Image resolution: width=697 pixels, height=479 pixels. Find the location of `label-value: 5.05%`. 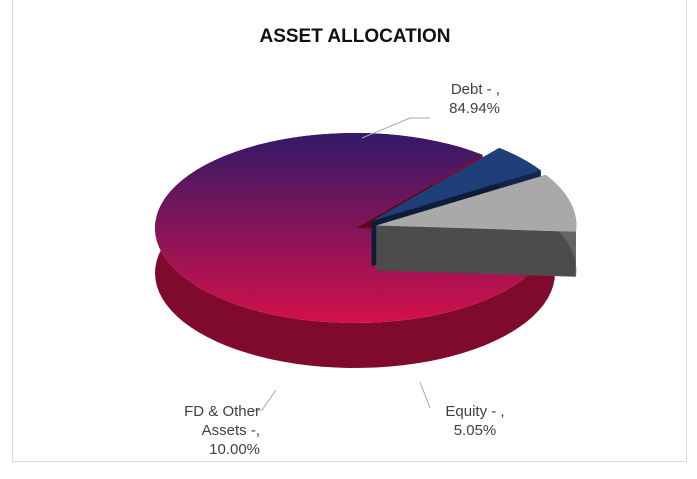

label-value: 5.05% is located at coordinates (475, 430).